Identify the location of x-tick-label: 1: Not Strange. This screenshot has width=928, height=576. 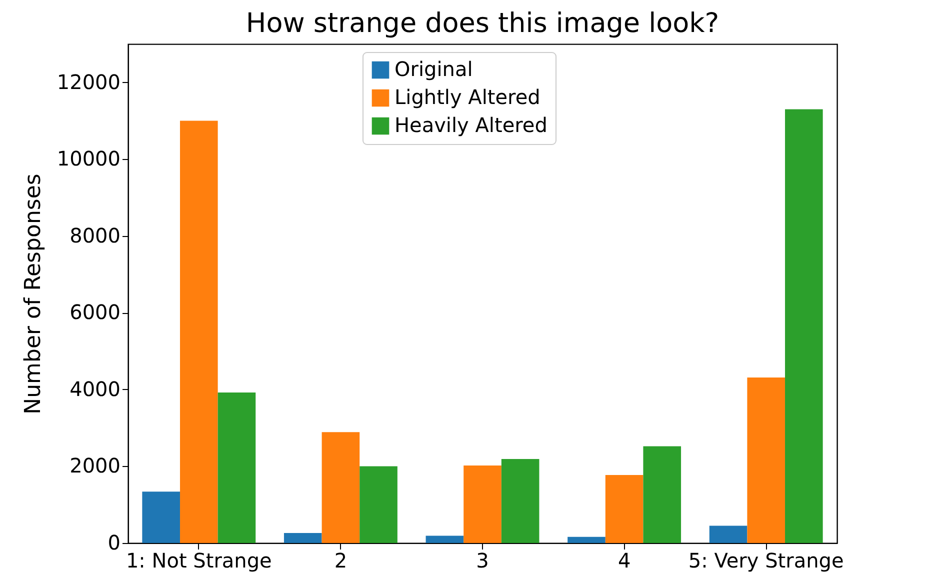
(199, 560).